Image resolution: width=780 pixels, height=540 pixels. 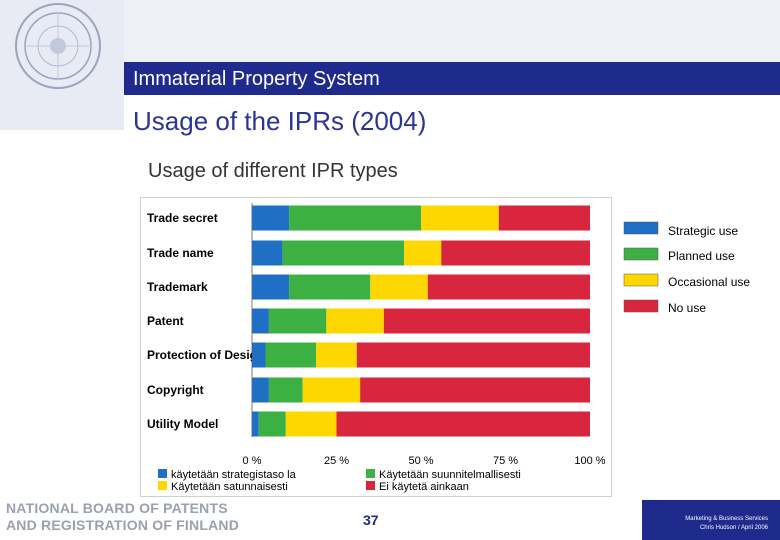 What do you see at coordinates (229, 487) in the screenshot?
I see `bottom-legend-label: Käytetään satunnaisesti` at bounding box center [229, 487].